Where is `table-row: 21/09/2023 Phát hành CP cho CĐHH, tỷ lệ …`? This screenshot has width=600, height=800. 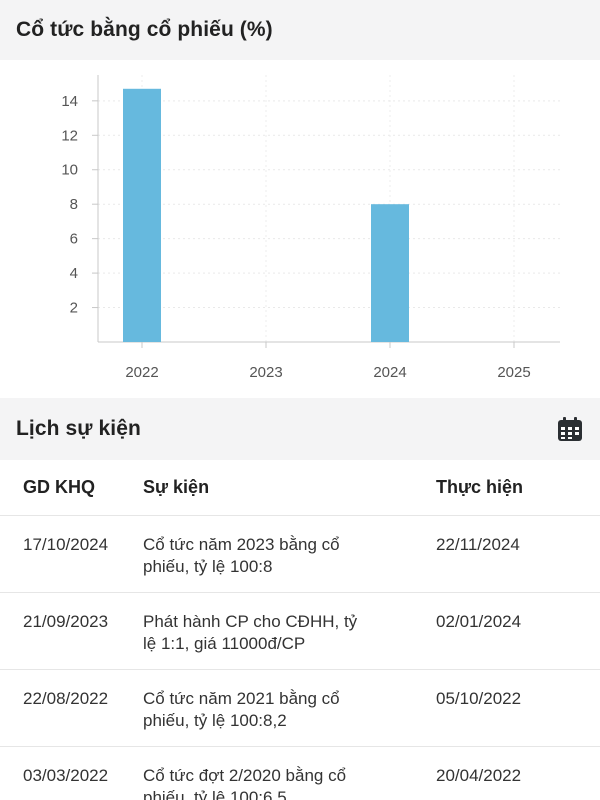
table-row: 21/09/2023 Phát hành CP cho CĐHH, tỷ lệ … is located at coordinates (300, 631).